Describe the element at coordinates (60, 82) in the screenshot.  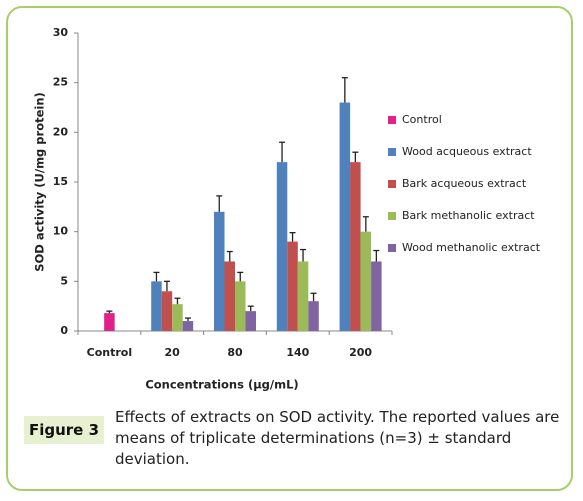
I see `y-tick-label: 25` at that location.